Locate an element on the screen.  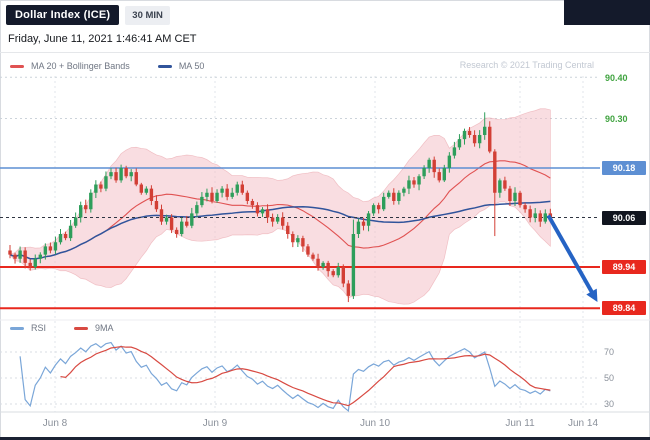
rsi-legend: RSI 9MA is located at coordinates (62, 328).